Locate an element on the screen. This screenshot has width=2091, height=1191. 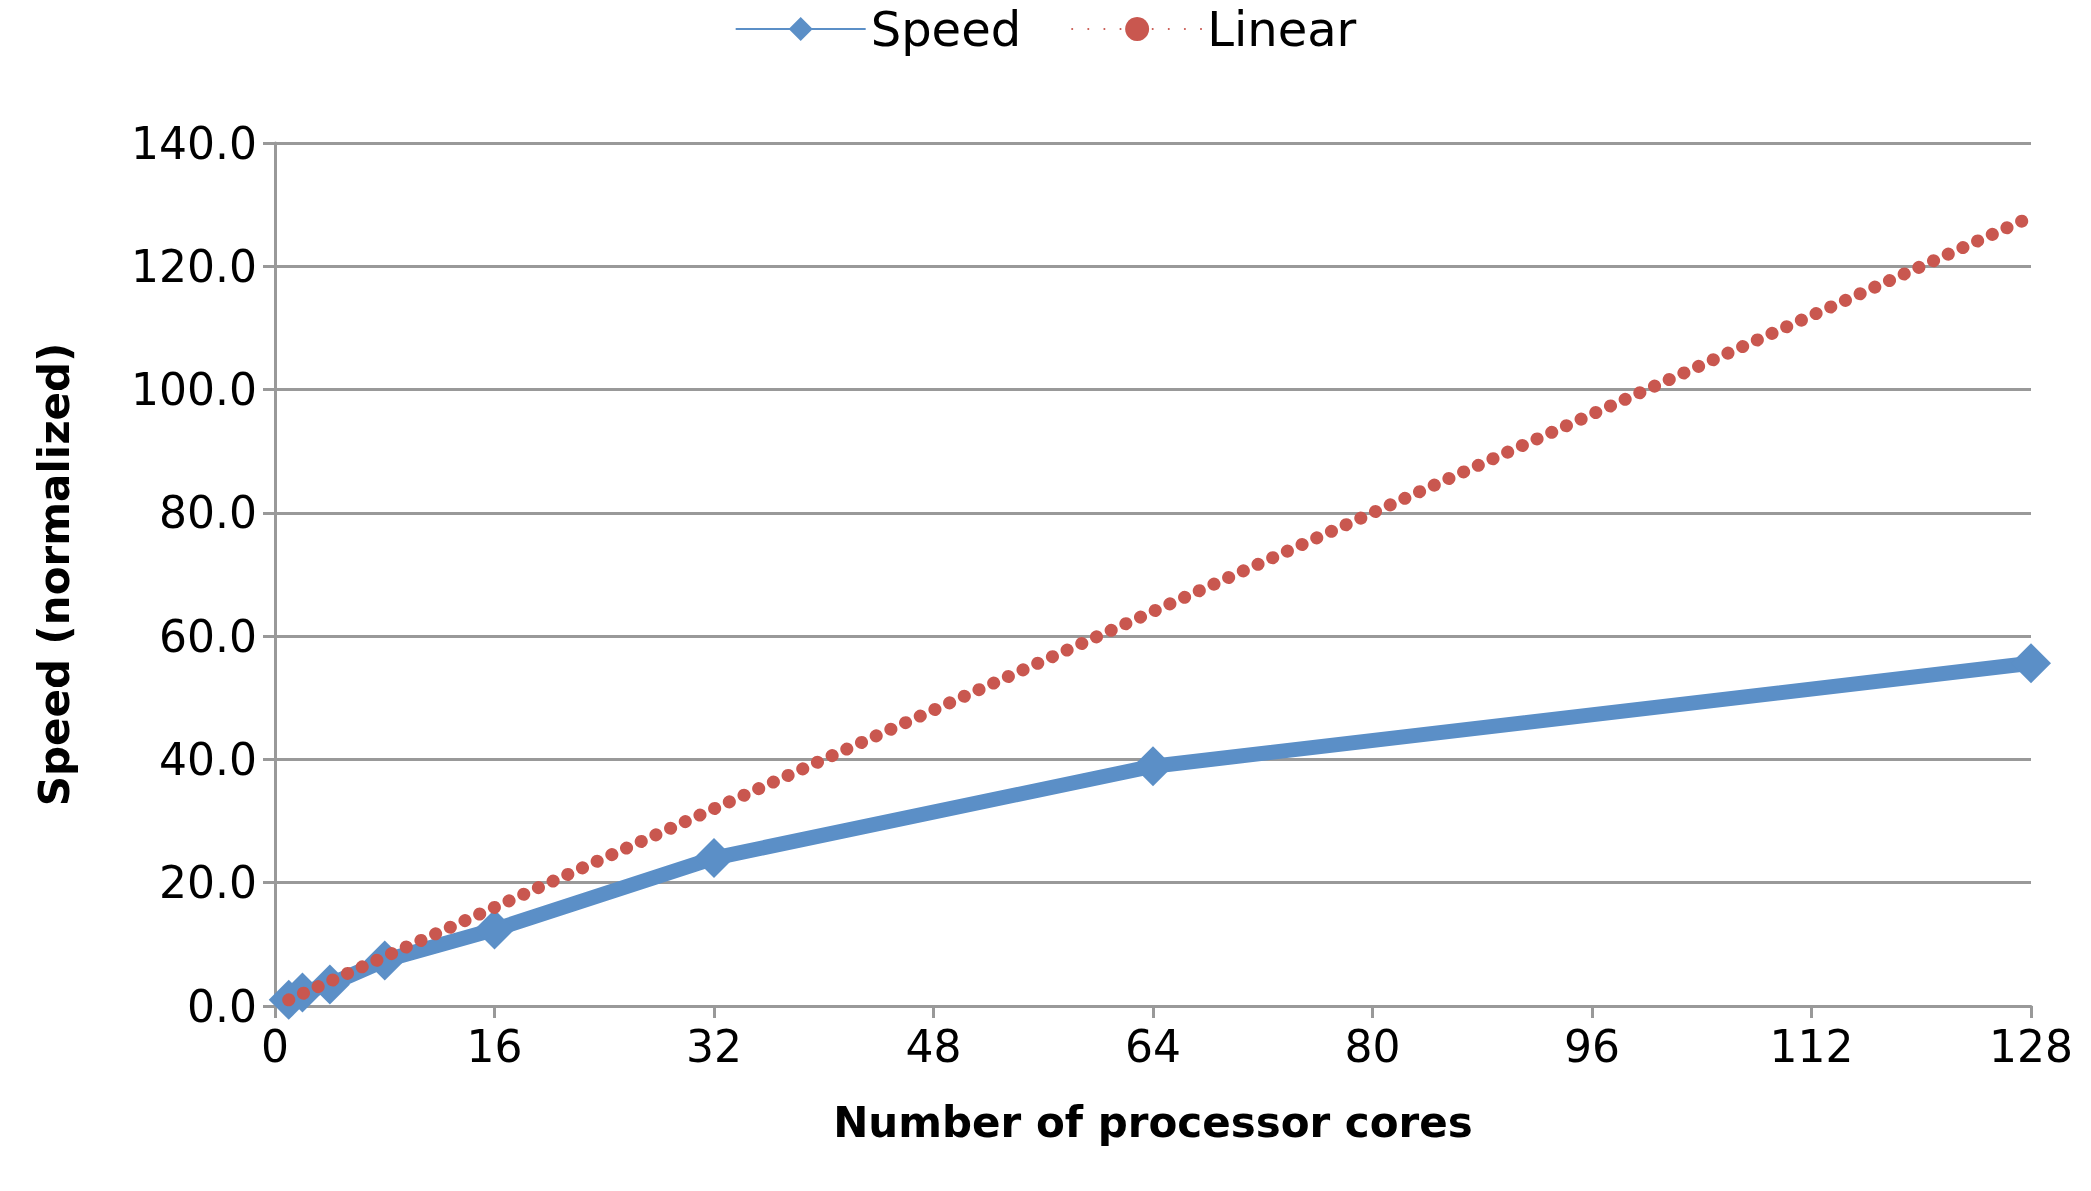
y-tick-label: 120.0 is located at coordinates (194, 266).